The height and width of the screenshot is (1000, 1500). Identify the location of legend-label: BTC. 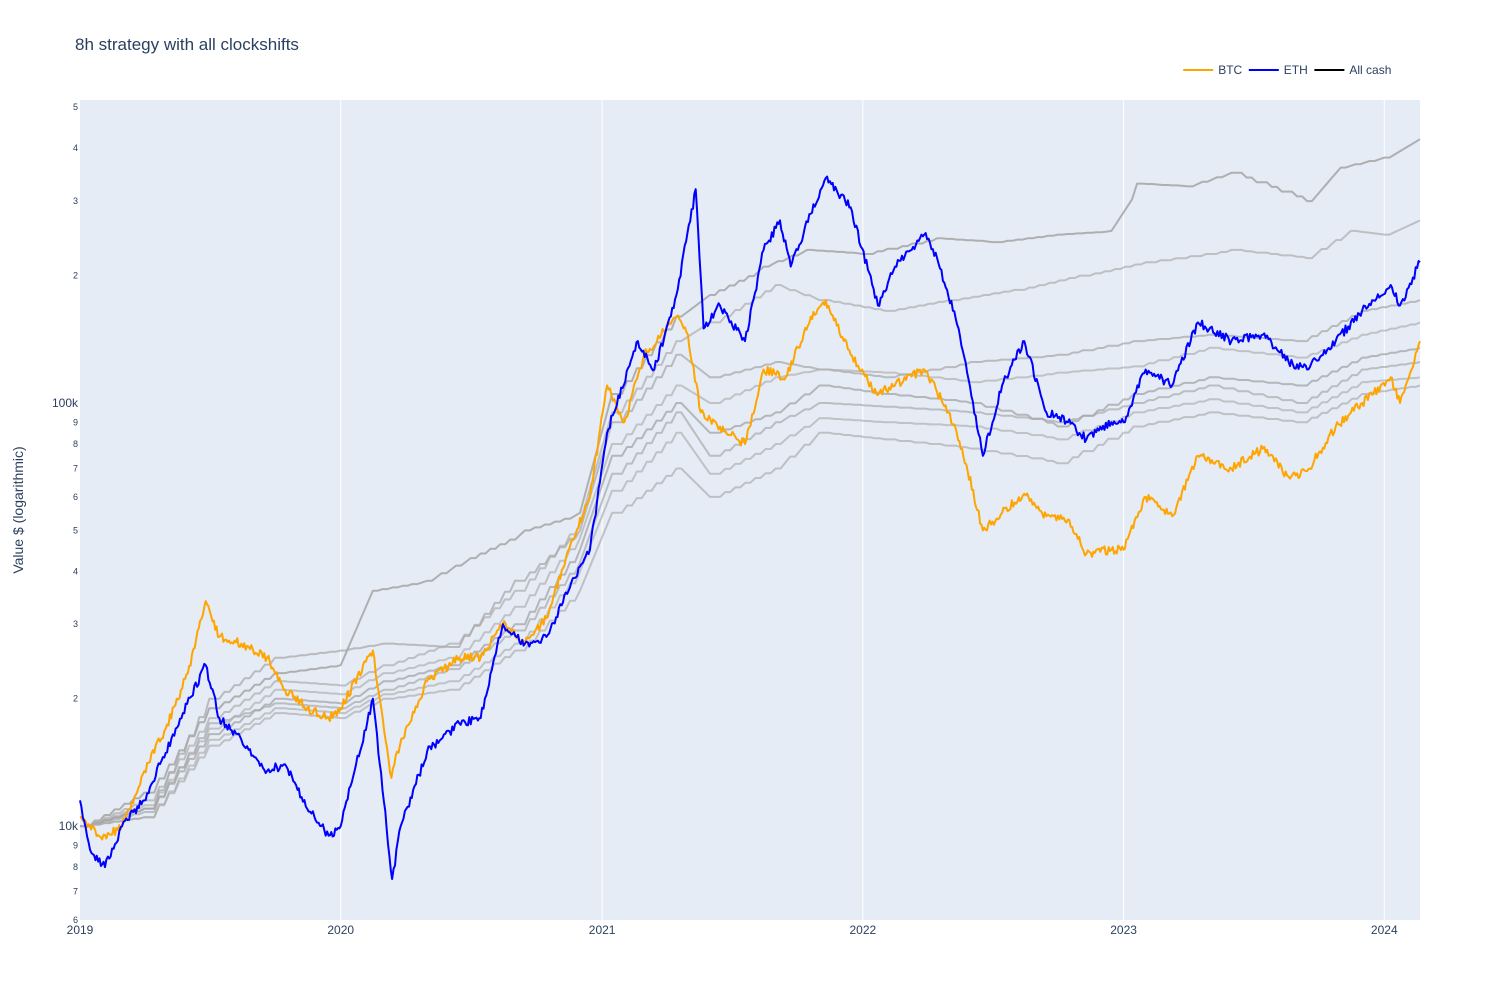
(1230, 70).